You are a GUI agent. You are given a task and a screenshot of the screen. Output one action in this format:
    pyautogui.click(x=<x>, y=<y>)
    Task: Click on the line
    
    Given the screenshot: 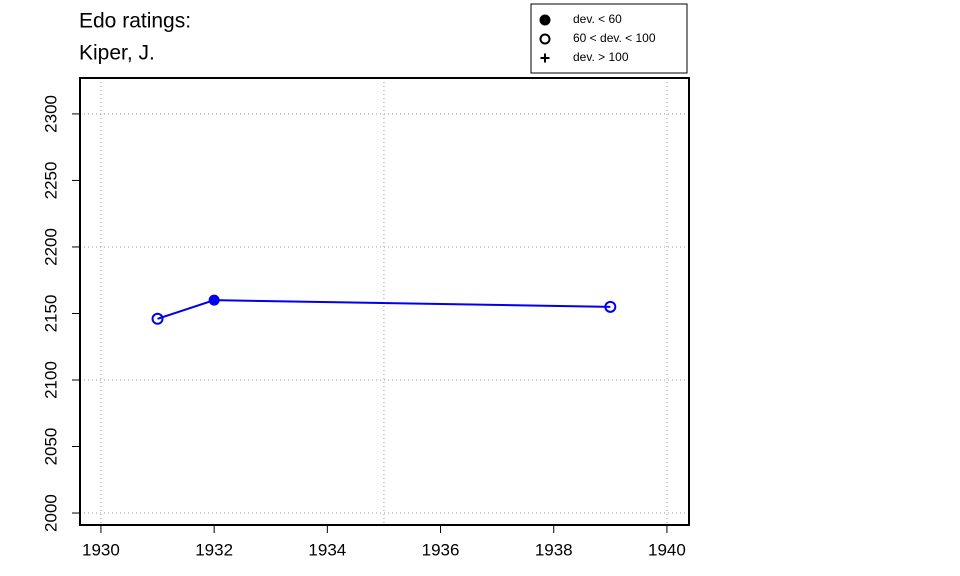 What is the action you would take?
    pyautogui.click(x=384, y=309)
    